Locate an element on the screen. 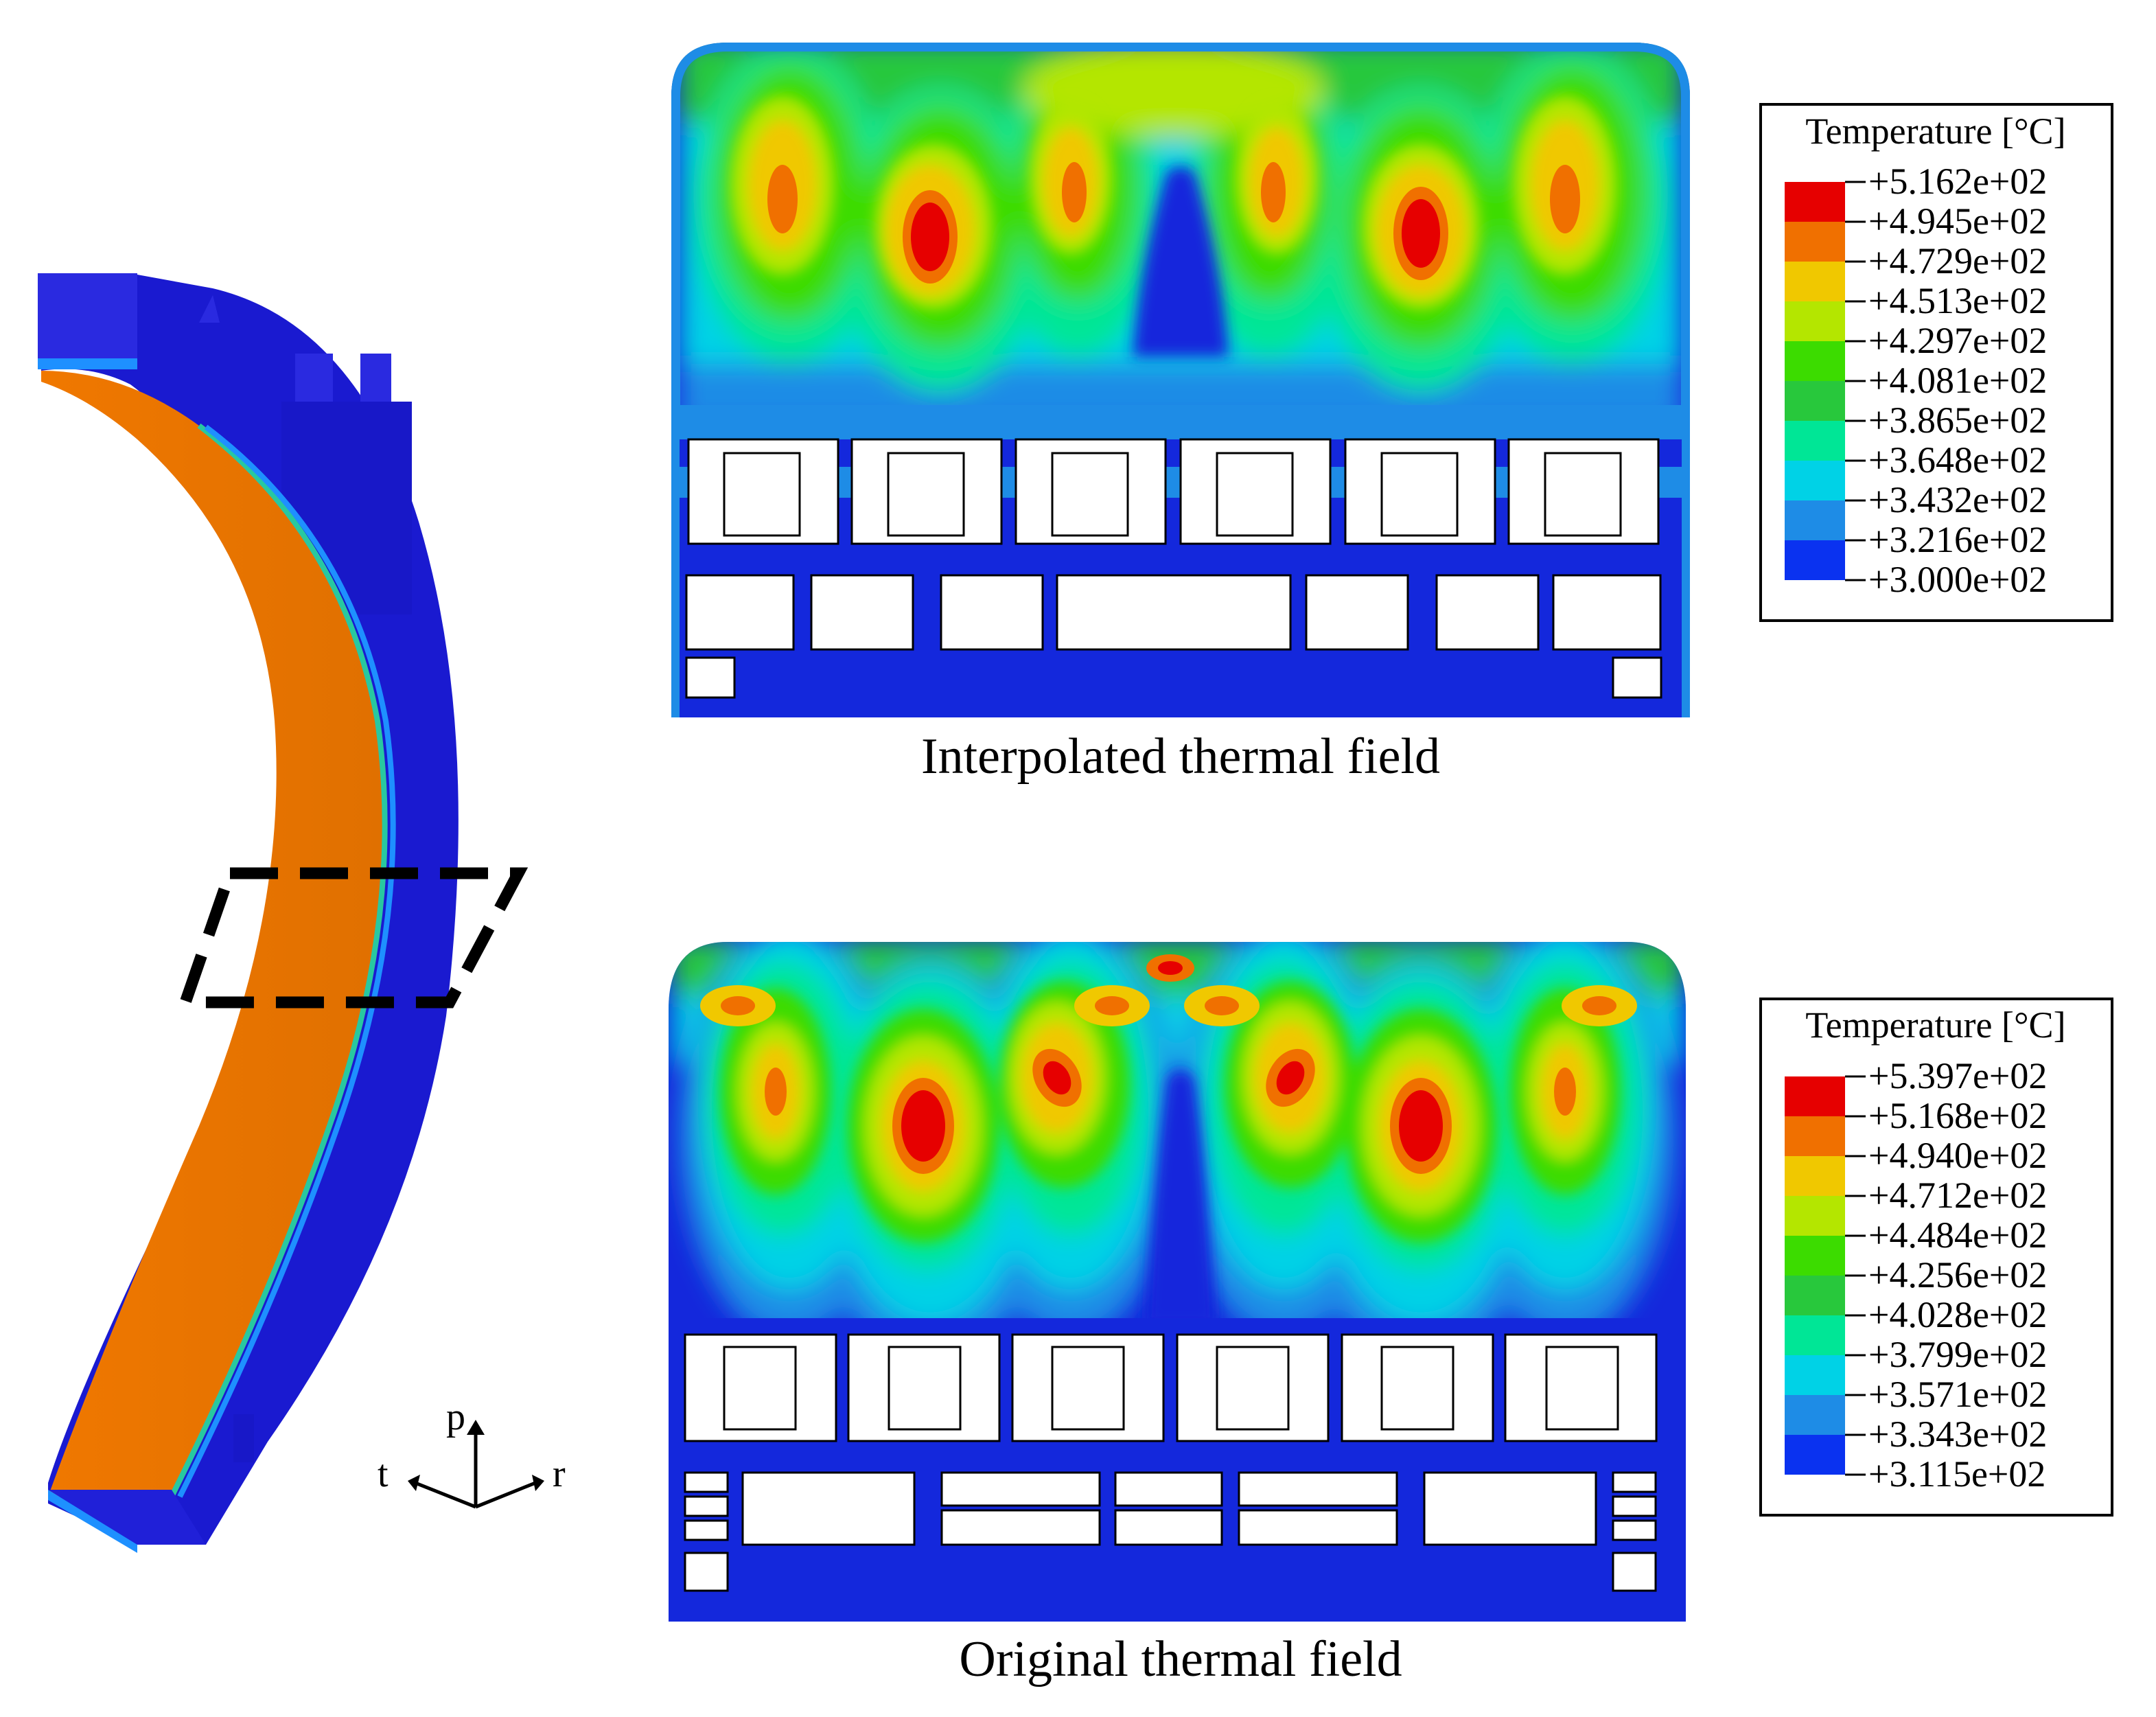  legend-value: +4.940e+02 is located at coordinates (1958, 1155).